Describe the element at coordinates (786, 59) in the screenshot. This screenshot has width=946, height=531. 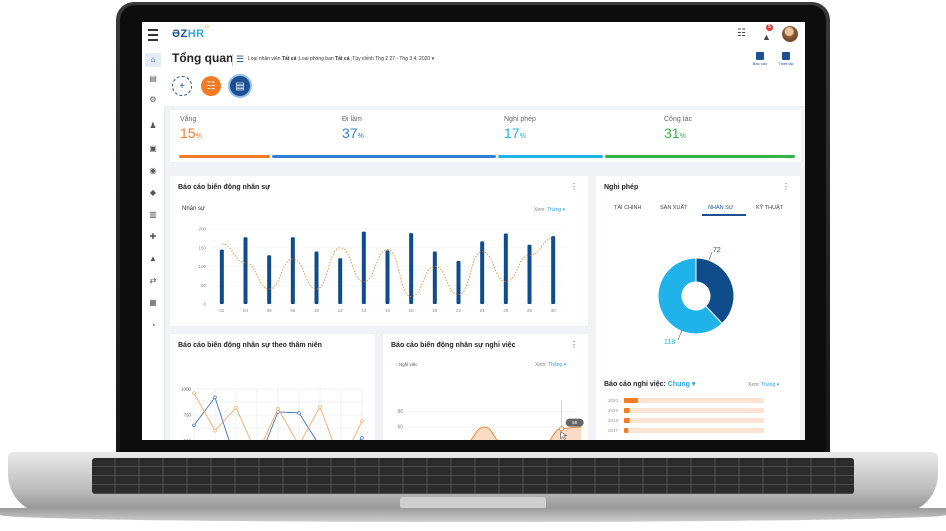
I see `settings-button: Thiết lập` at that location.